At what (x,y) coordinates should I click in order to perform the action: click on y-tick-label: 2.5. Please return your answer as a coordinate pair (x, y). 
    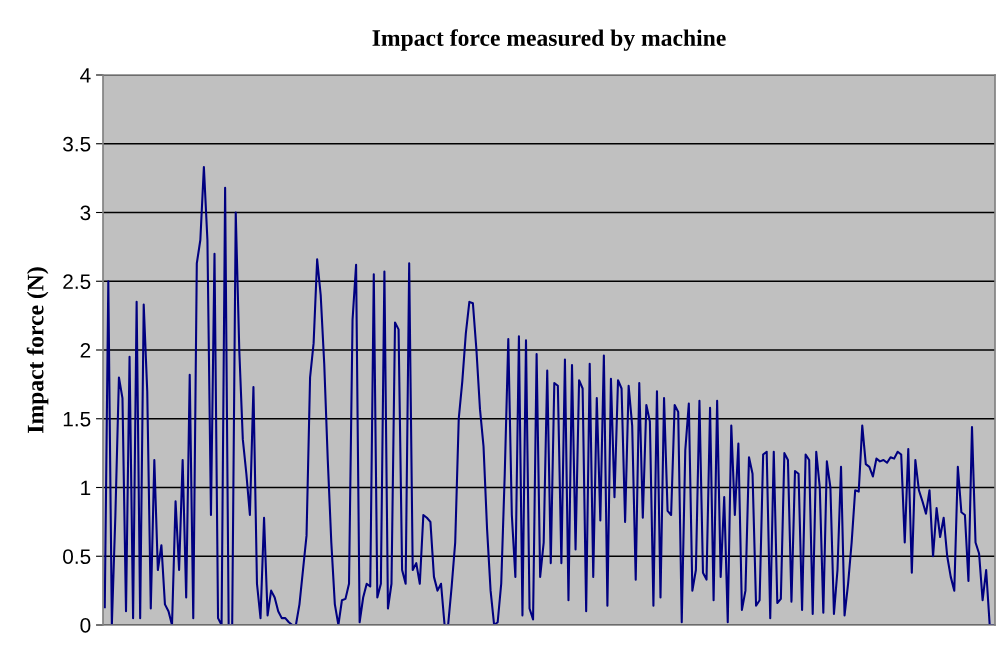
    Looking at the image, I should click on (77, 281).